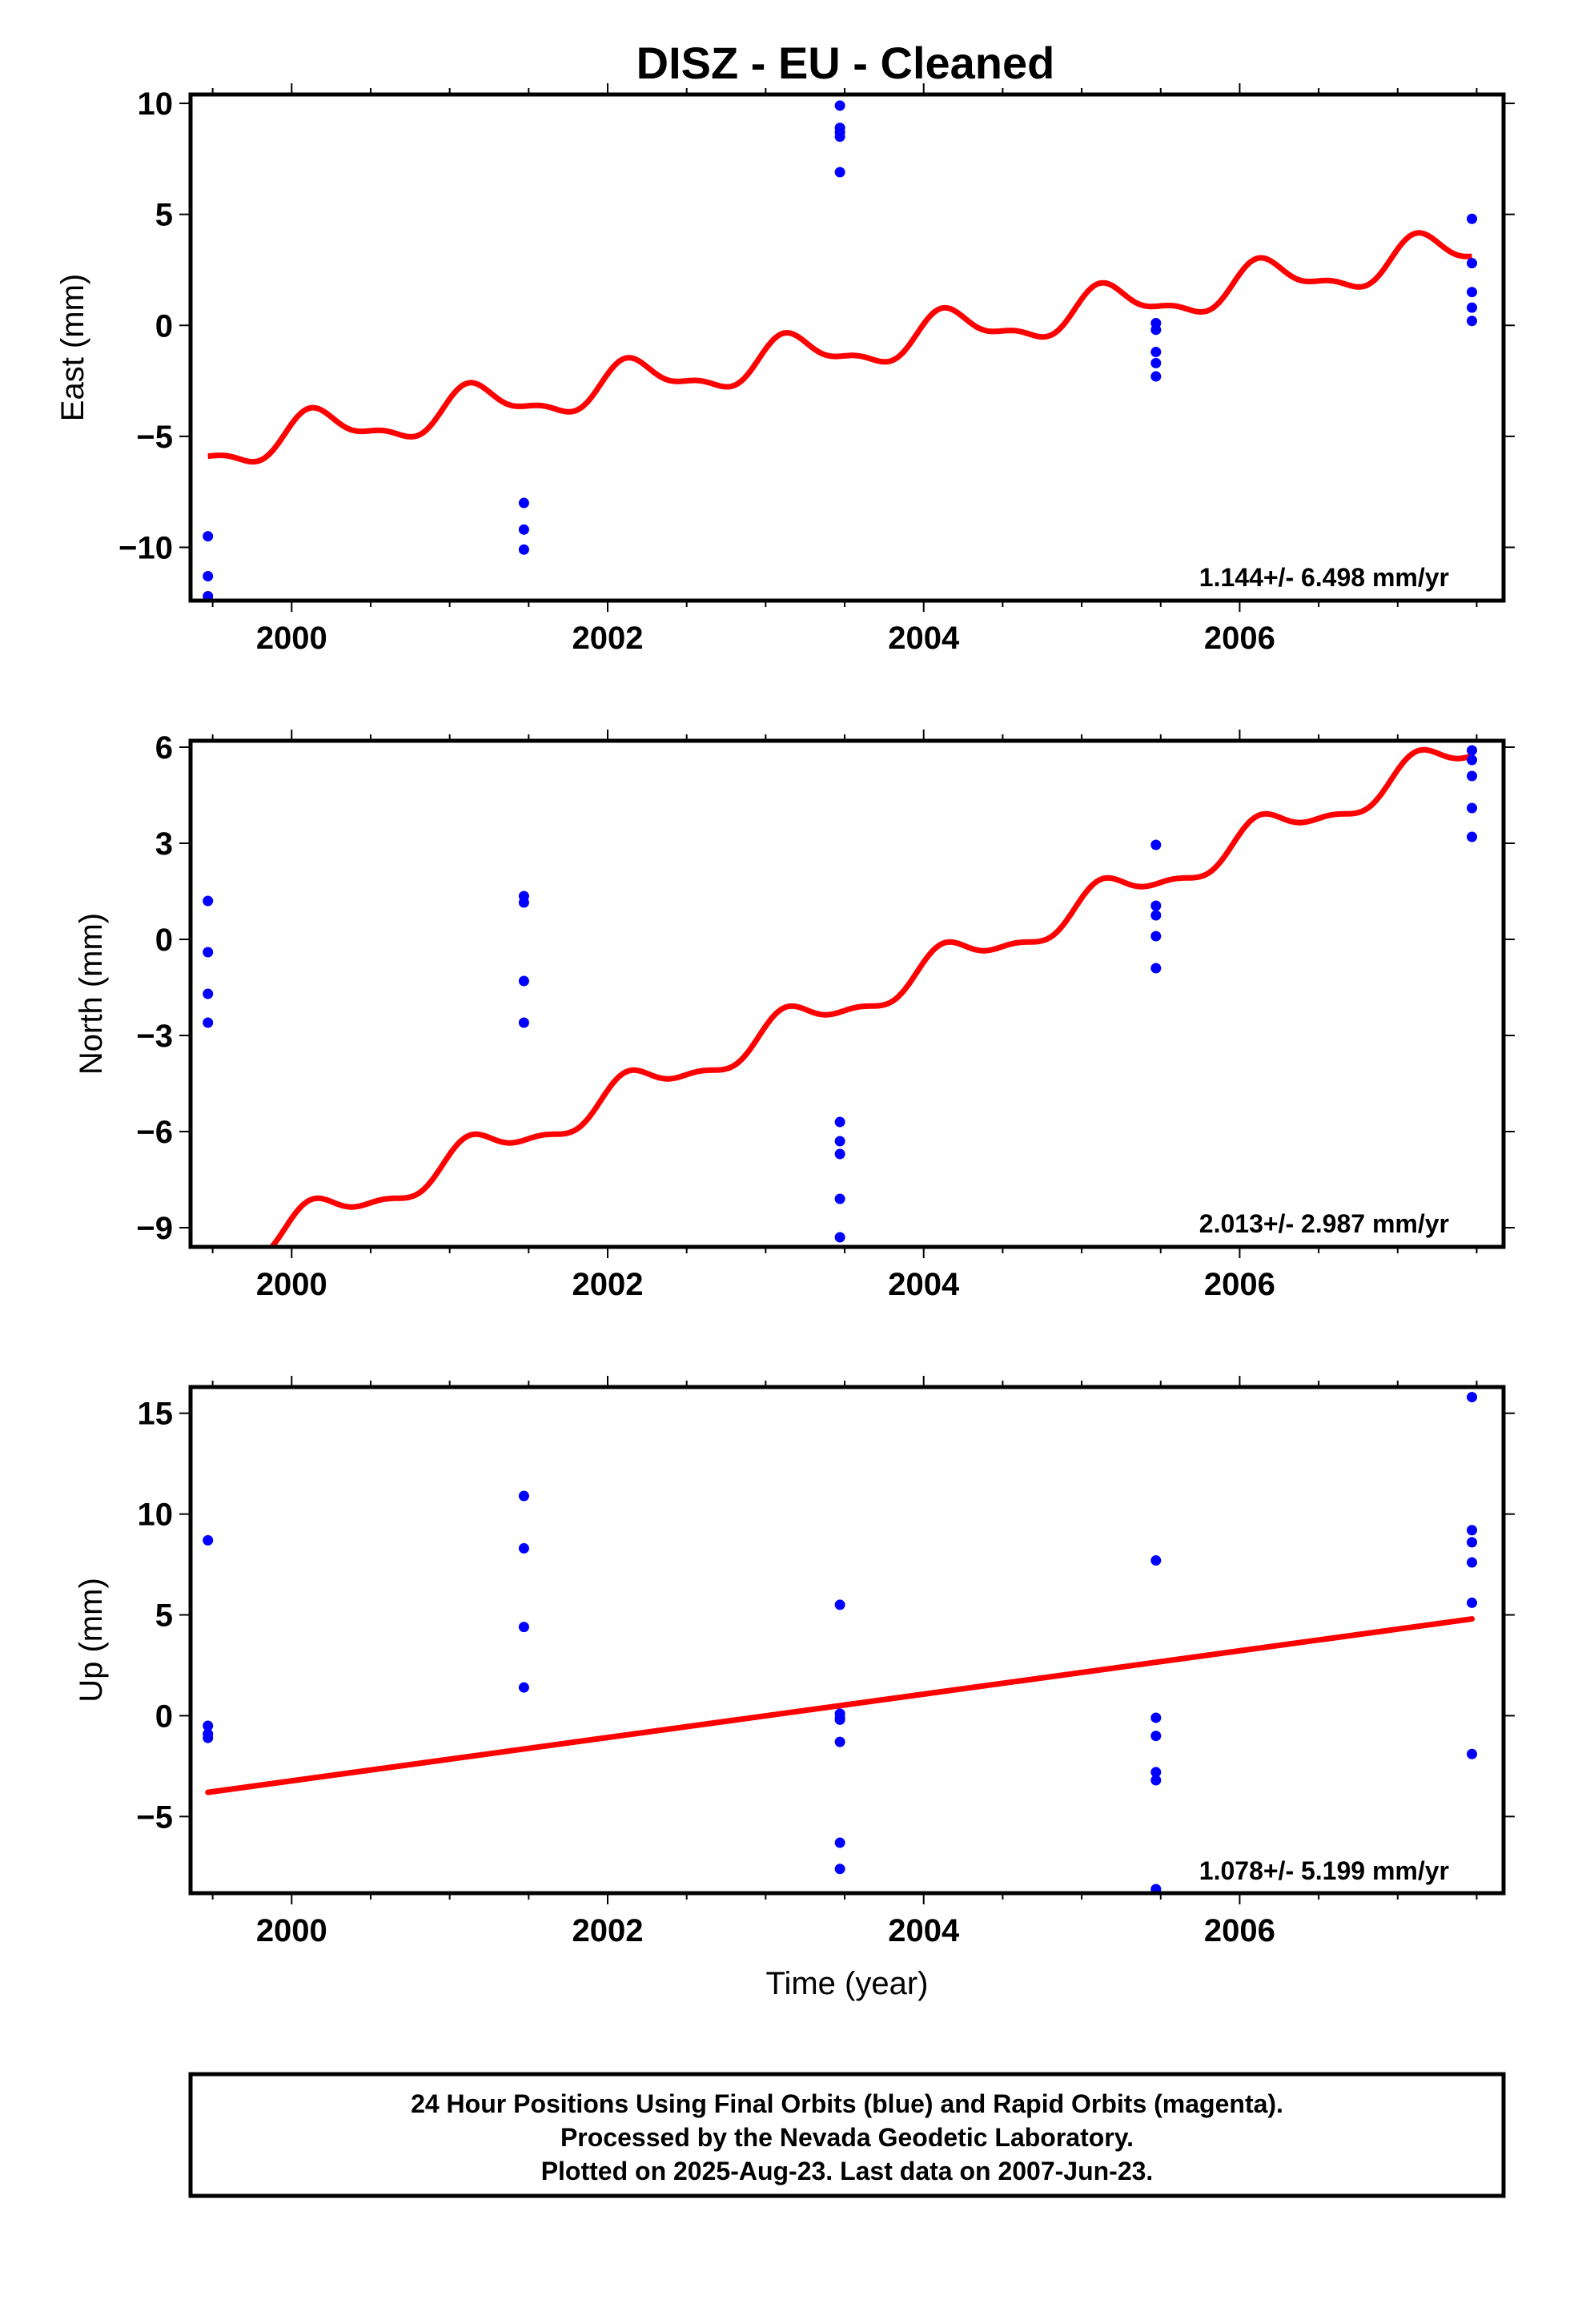 This screenshot has height=2324, width=1582. Describe the element at coordinates (1324, 577) in the screenshot. I see `east-rate-label: 1.144+/- 6.498 mm/yr` at that location.